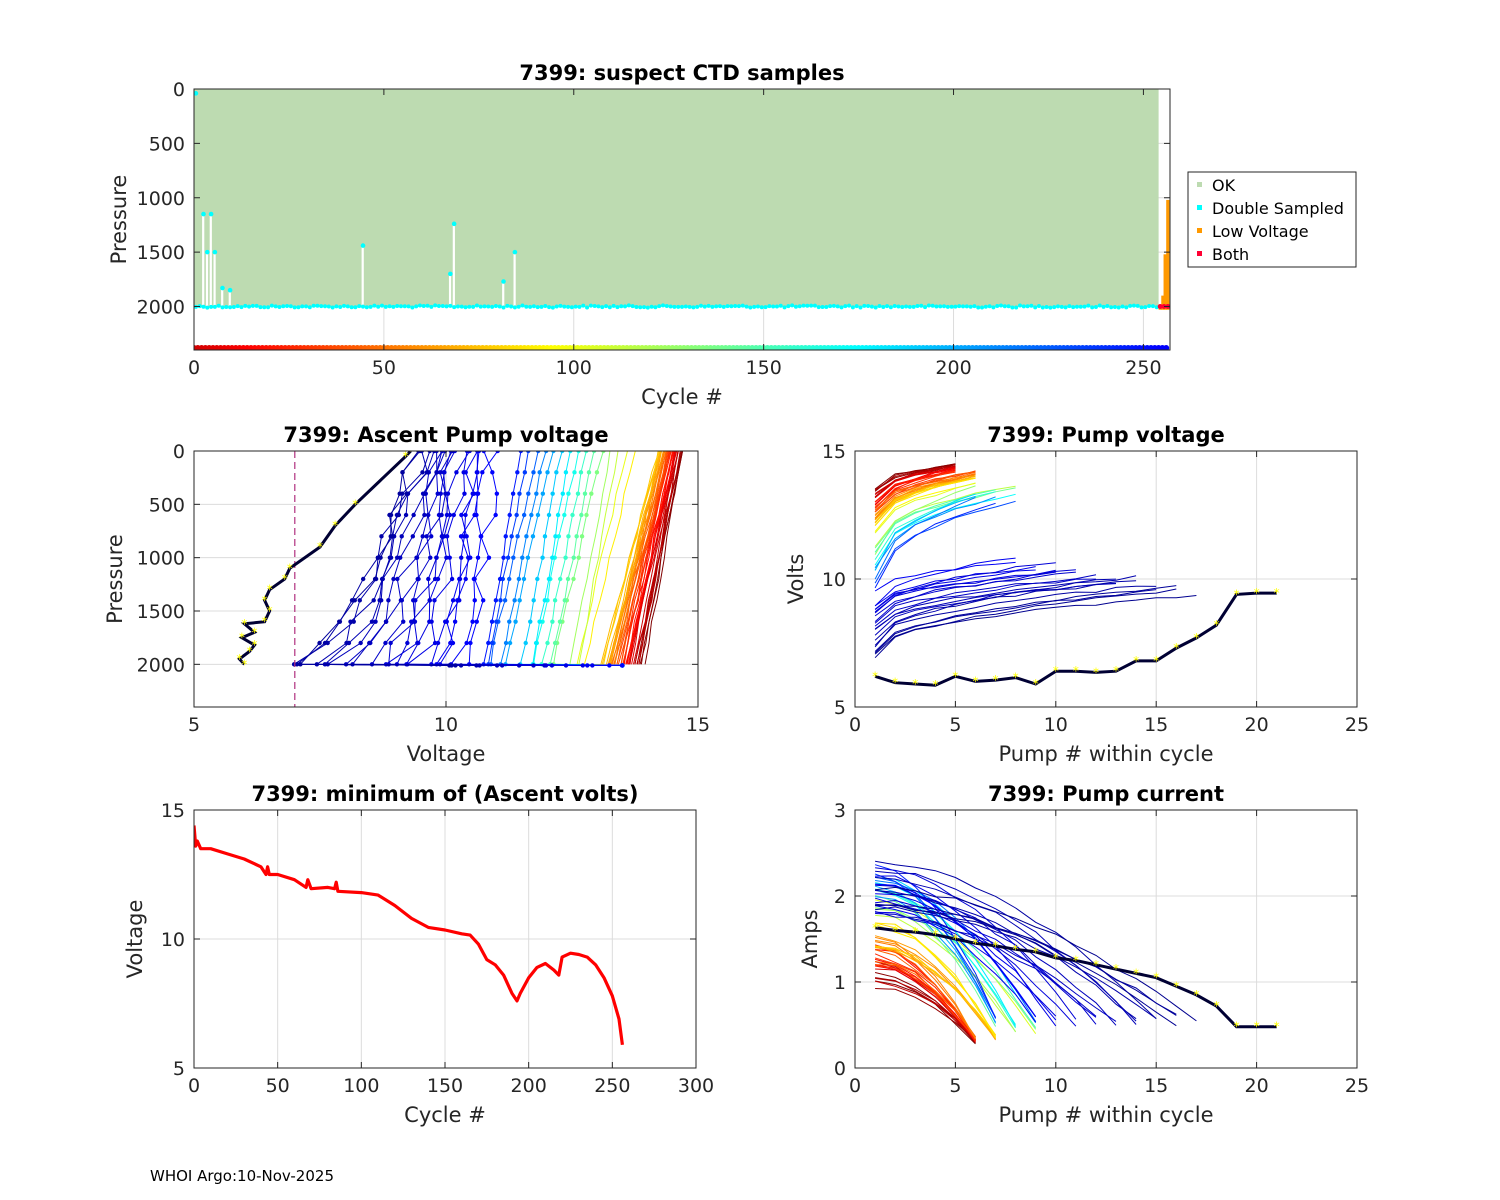 Image resolution: width=1500 pixels, height=1200 pixels. Describe the element at coordinates (1199, 207) in the screenshot. I see `legend-marker` at that location.